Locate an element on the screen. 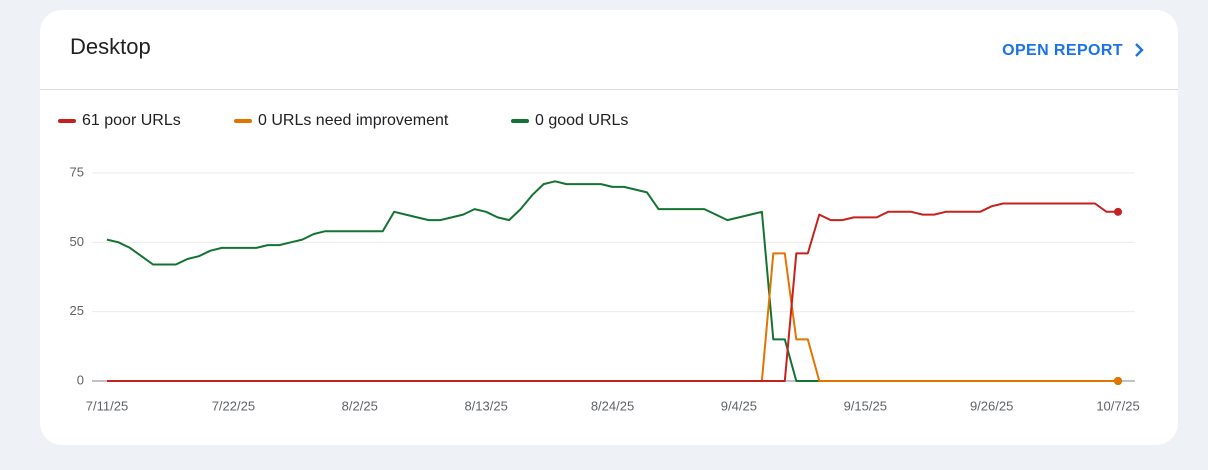 This screenshot has height=470, width=1208. x-tick-label: 10/7/25 is located at coordinates (1117, 405).